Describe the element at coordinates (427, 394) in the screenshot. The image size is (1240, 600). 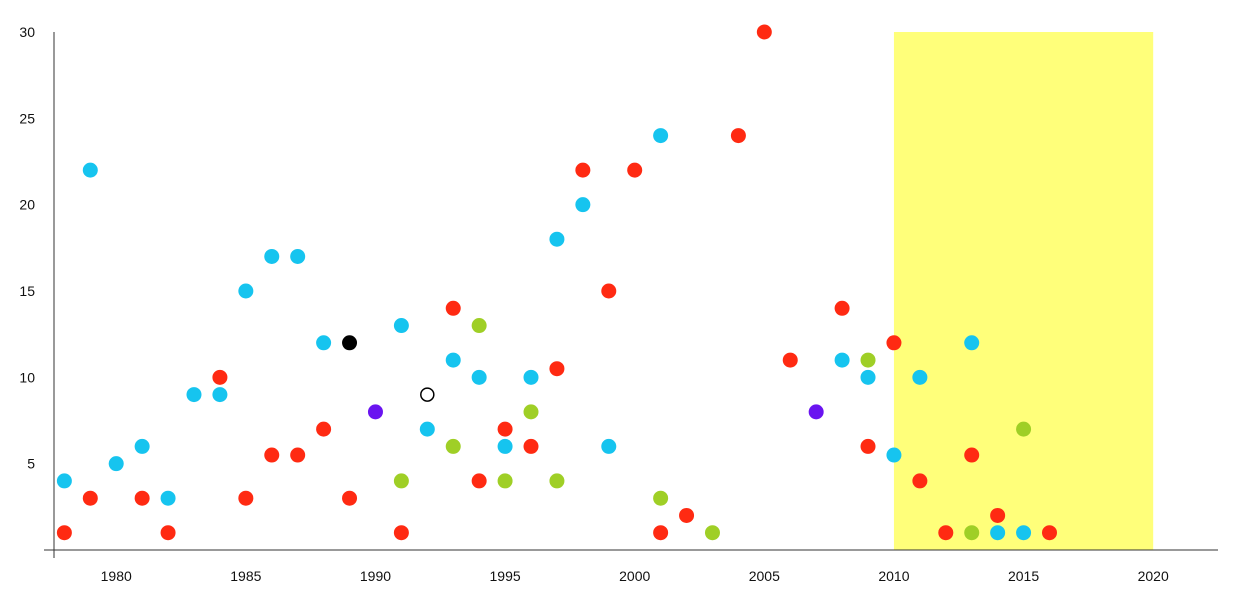
I see `data-point-hollow` at that location.